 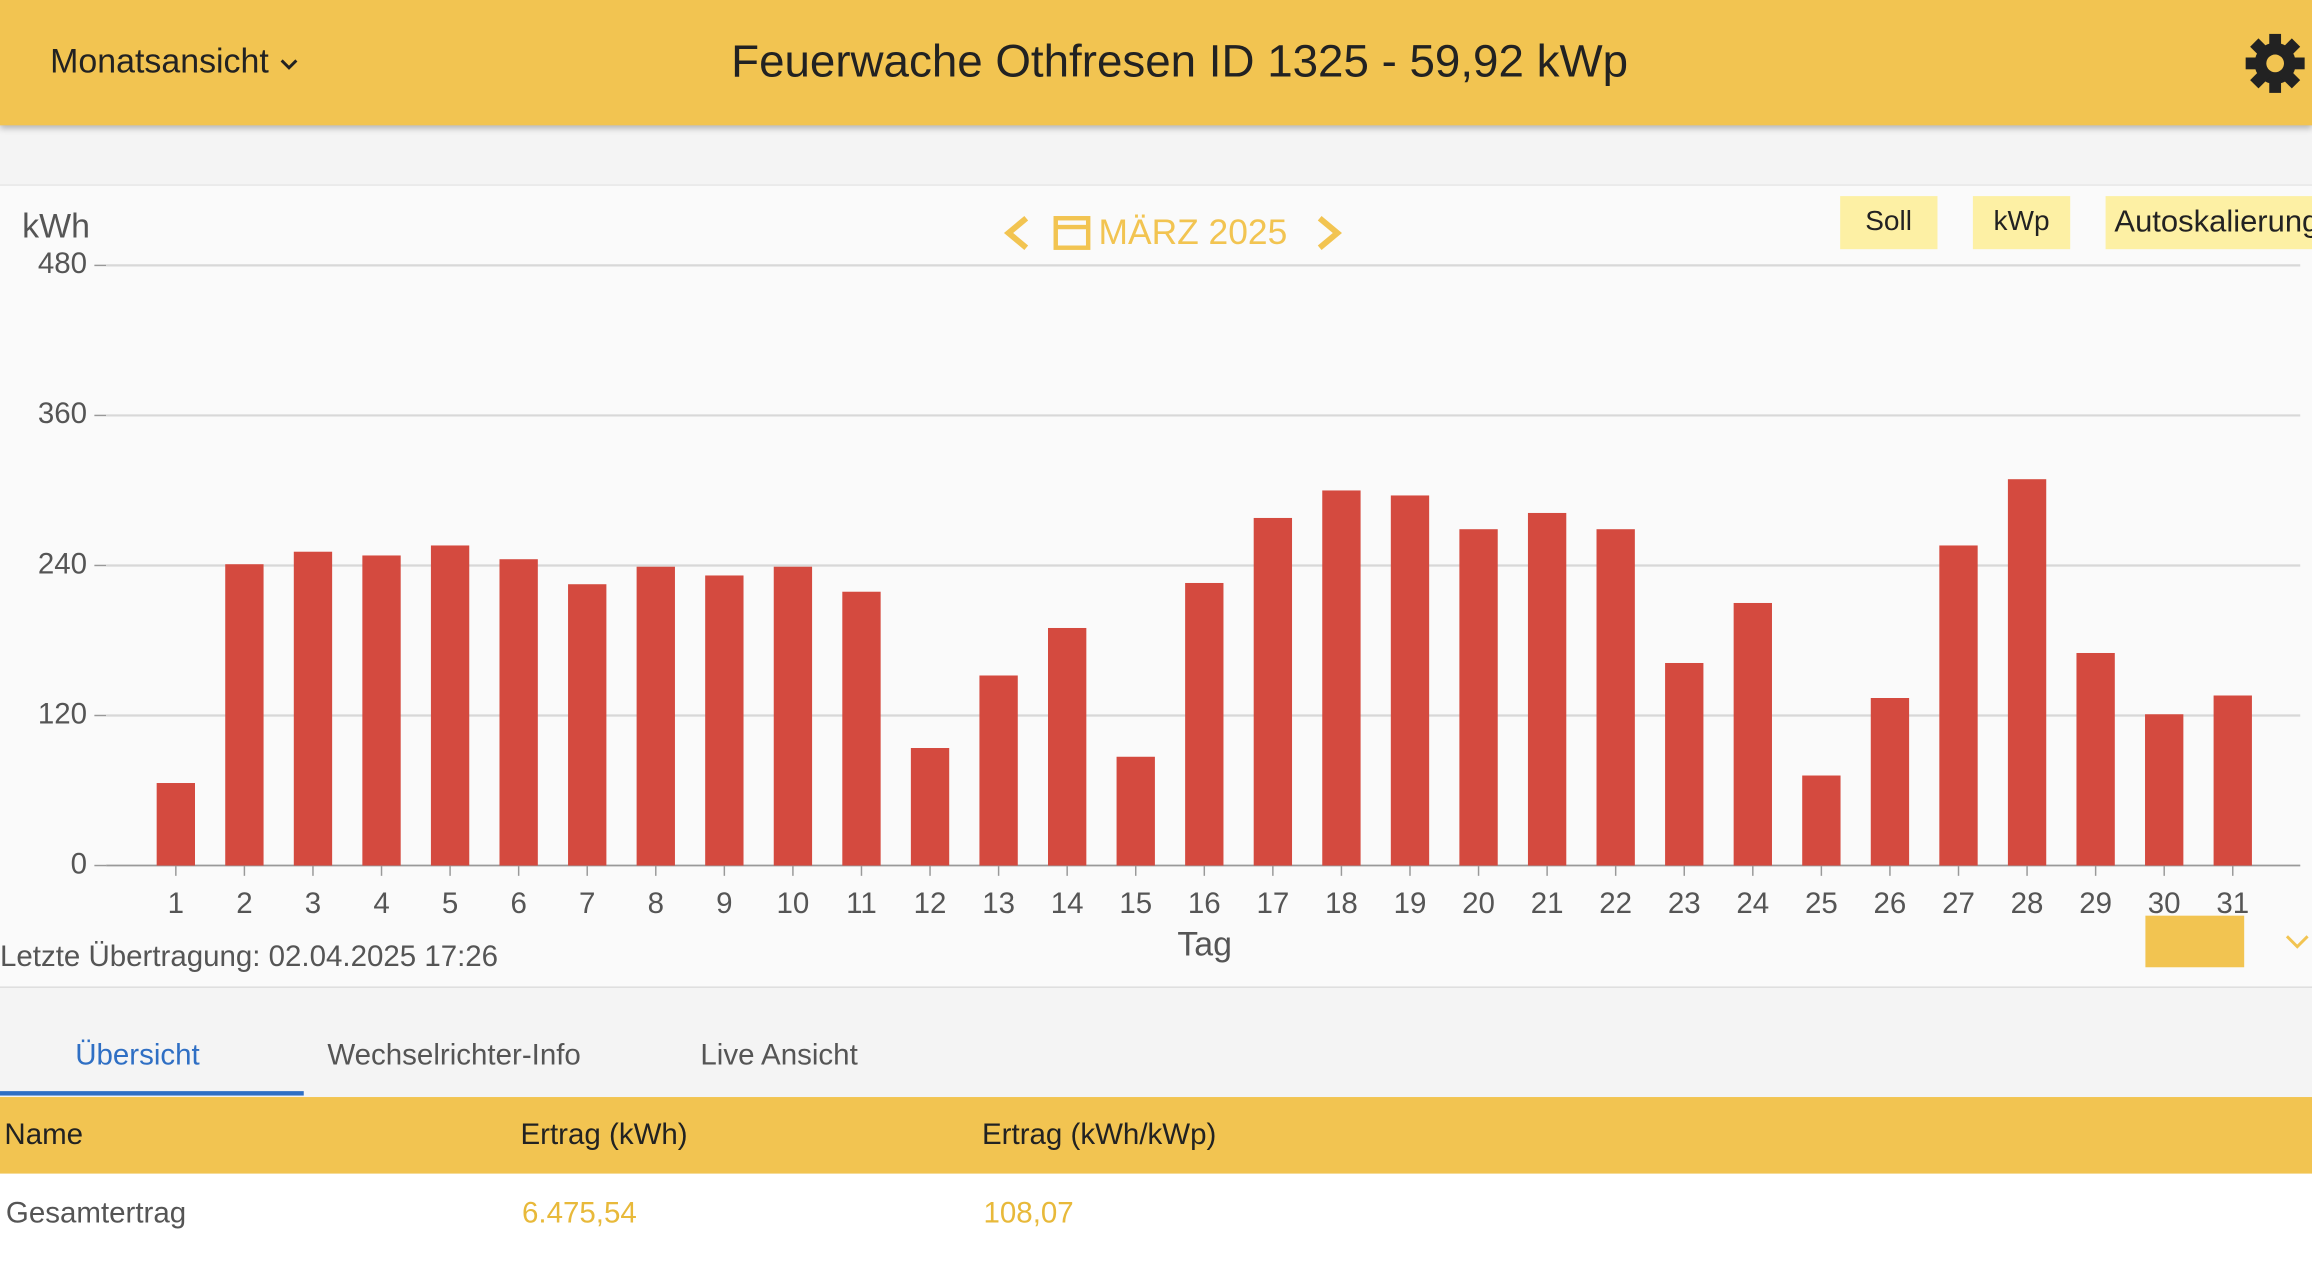 I want to click on column-header: Name, so click(x=44, y=1135).